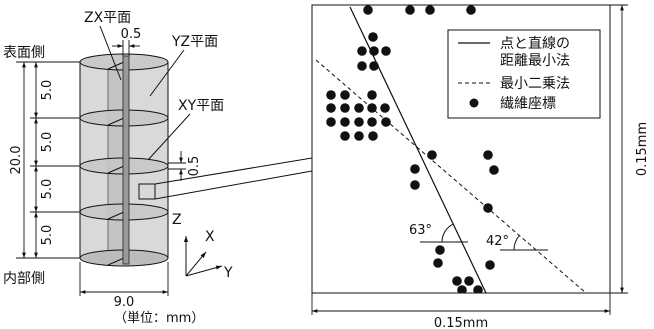 The image size is (654, 329). What do you see at coordinates (202, 246) in the screenshot?
I see `coordinate-axes: Z X Y` at bounding box center [202, 246].